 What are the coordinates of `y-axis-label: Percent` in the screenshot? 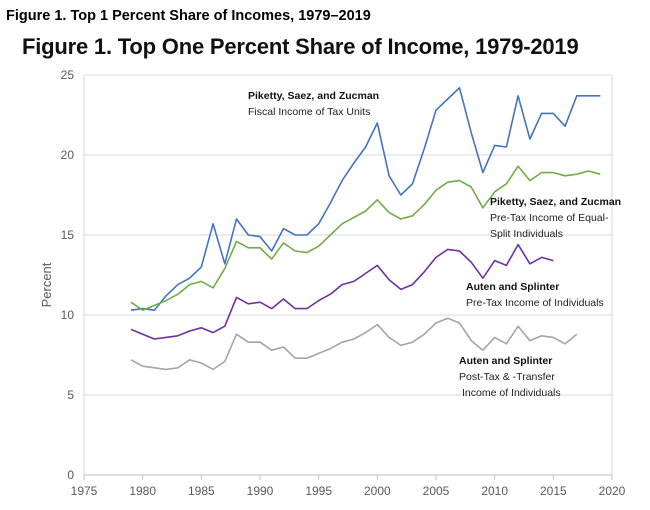 It's located at (46, 284).